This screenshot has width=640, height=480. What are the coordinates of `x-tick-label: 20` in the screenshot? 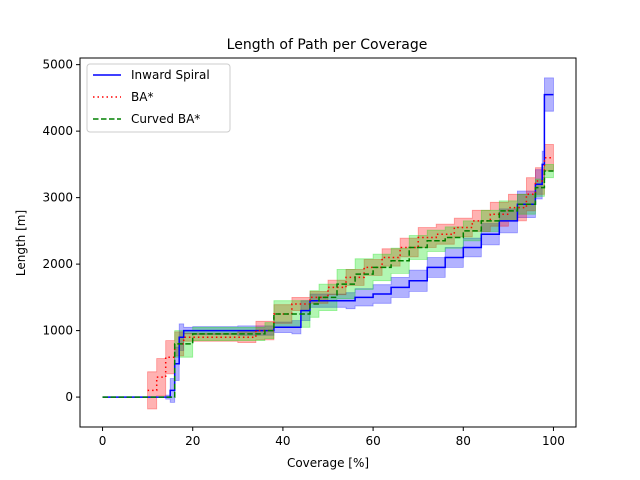 It's located at (192, 441).